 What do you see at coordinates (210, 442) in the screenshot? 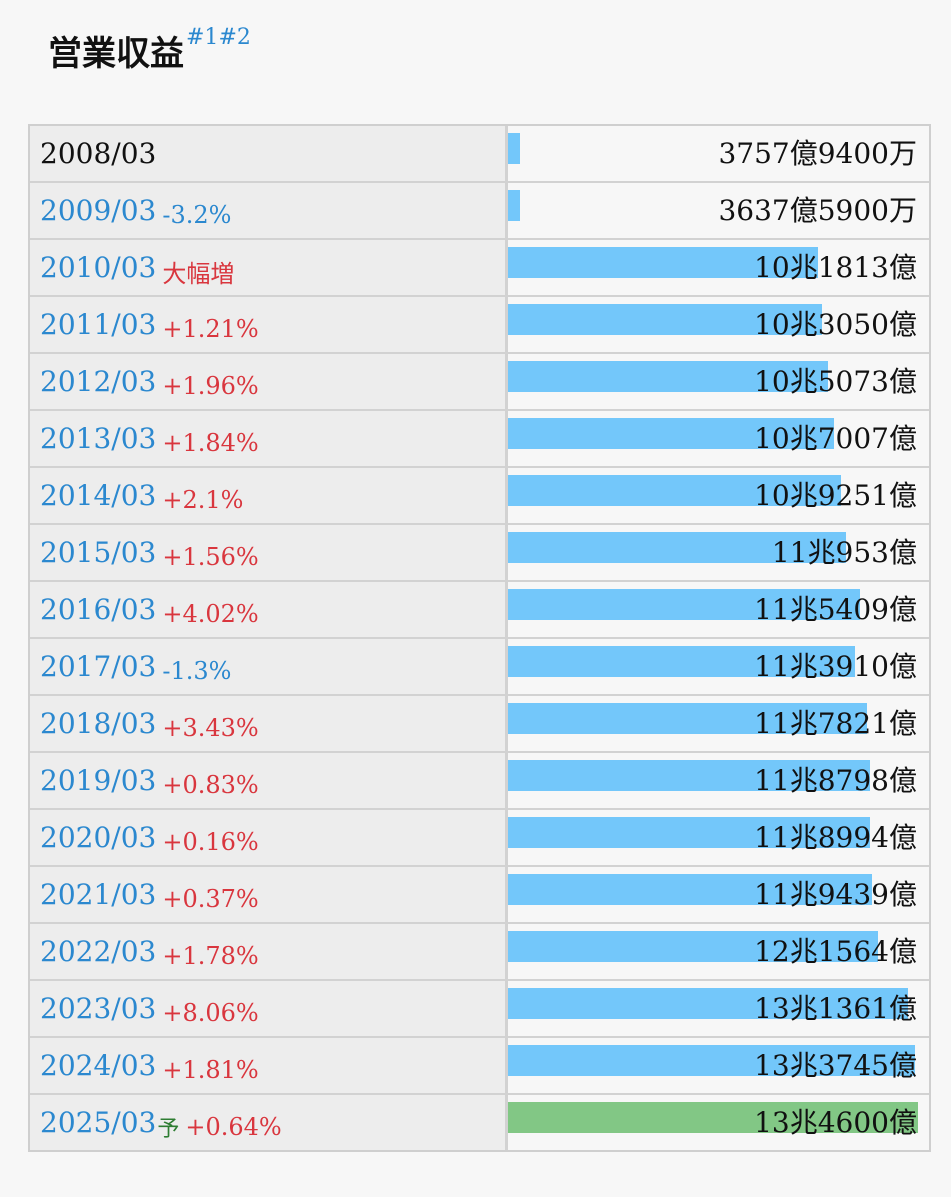
I see `change-label: +1.84%` at bounding box center [210, 442].